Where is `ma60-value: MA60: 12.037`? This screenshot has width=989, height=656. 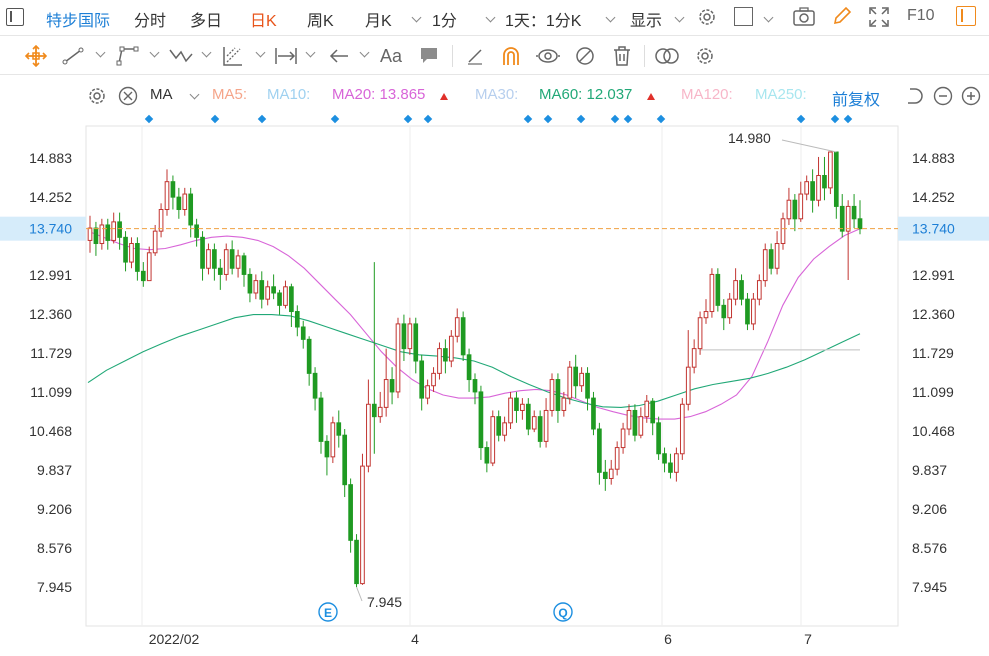 ma60-value: MA60: 12.037 is located at coordinates (586, 94).